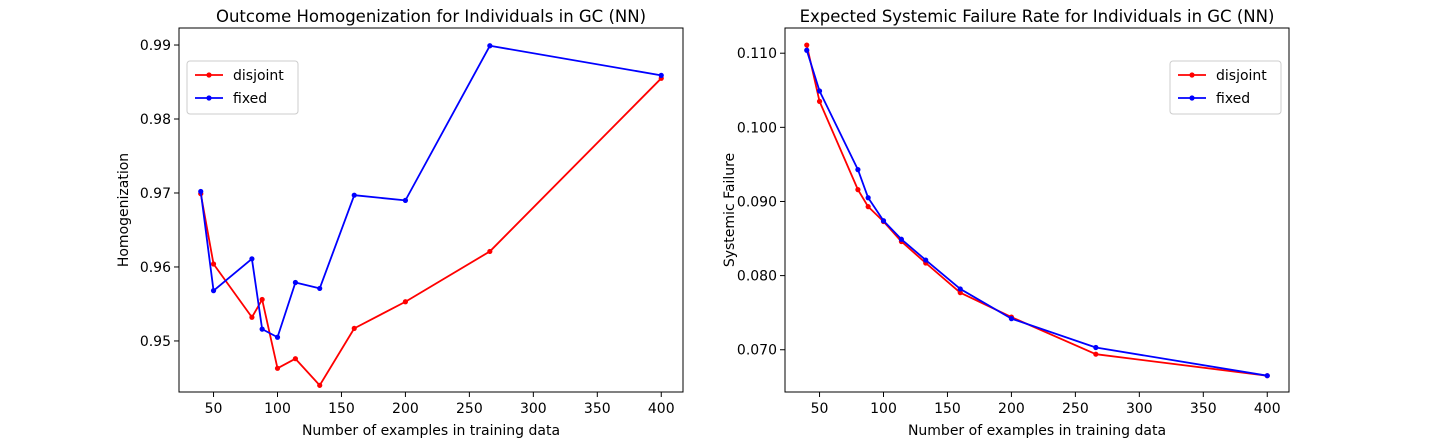  I want to click on y-tick-label: 0.070, so click(757, 351).